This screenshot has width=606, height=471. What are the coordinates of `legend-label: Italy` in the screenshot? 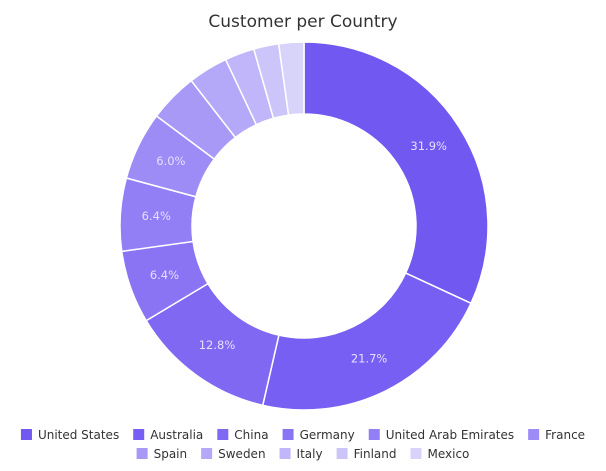 It's located at (310, 454).